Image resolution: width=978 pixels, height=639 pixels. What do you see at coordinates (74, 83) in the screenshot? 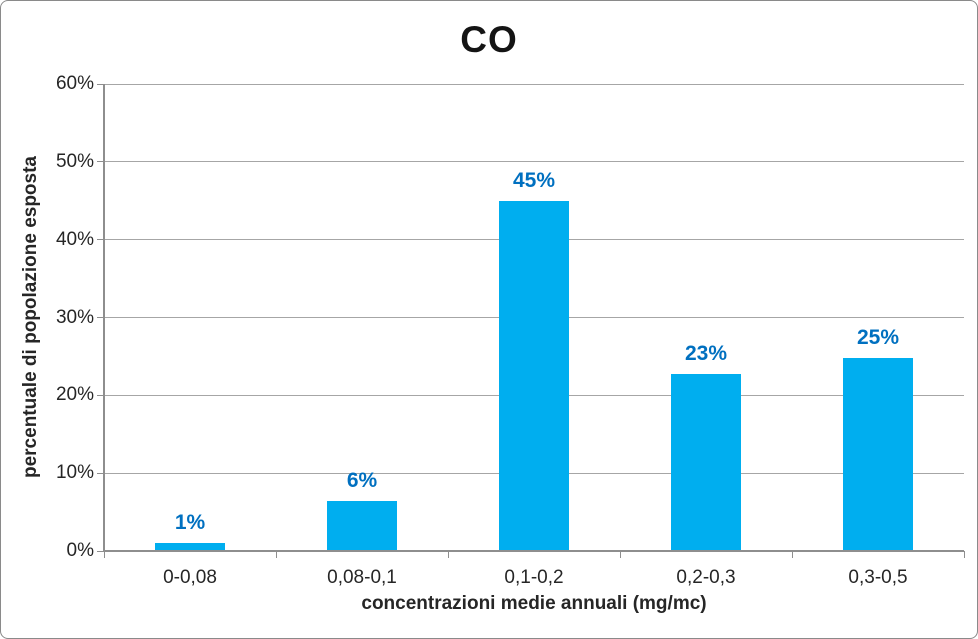
I see `y-tick-label: 60%` at bounding box center [74, 83].